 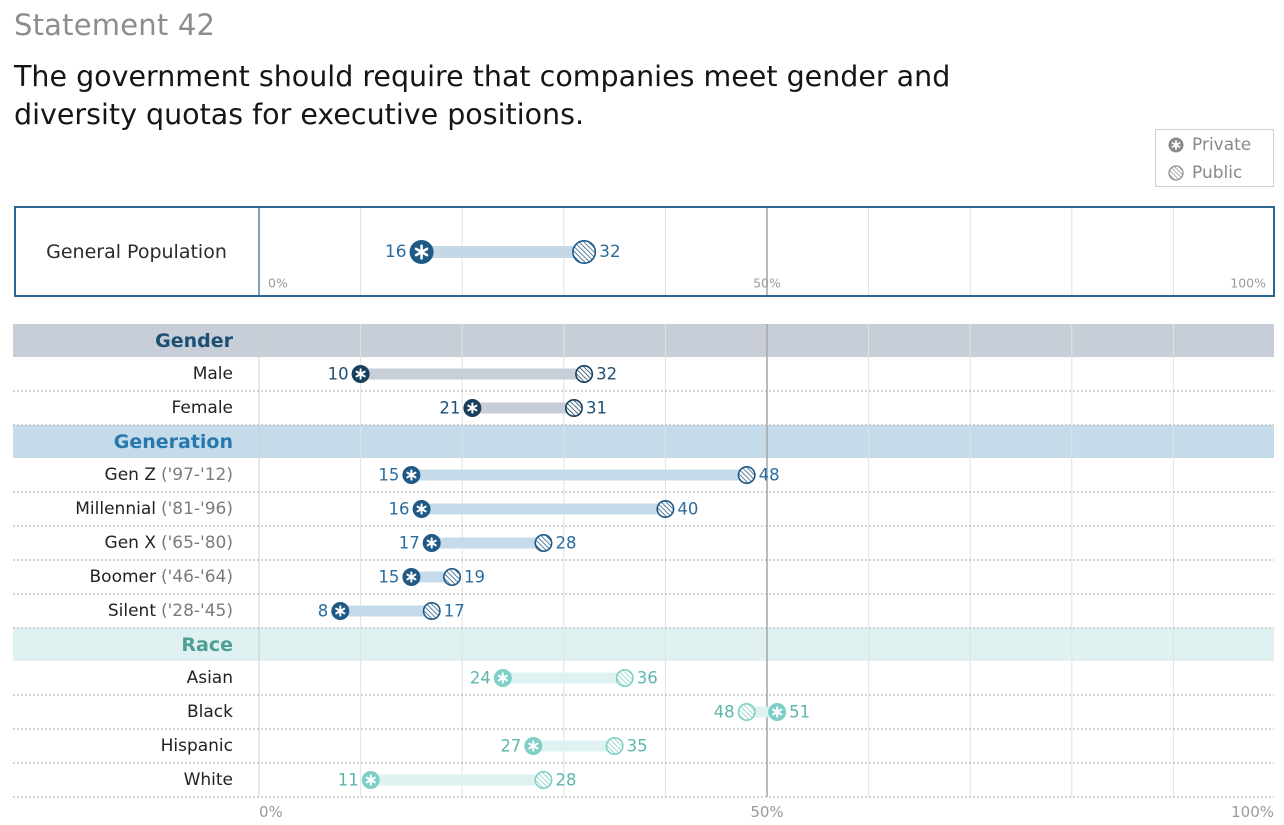 I want to click on axis-tick-label: 100%, so click(x=1252, y=812).